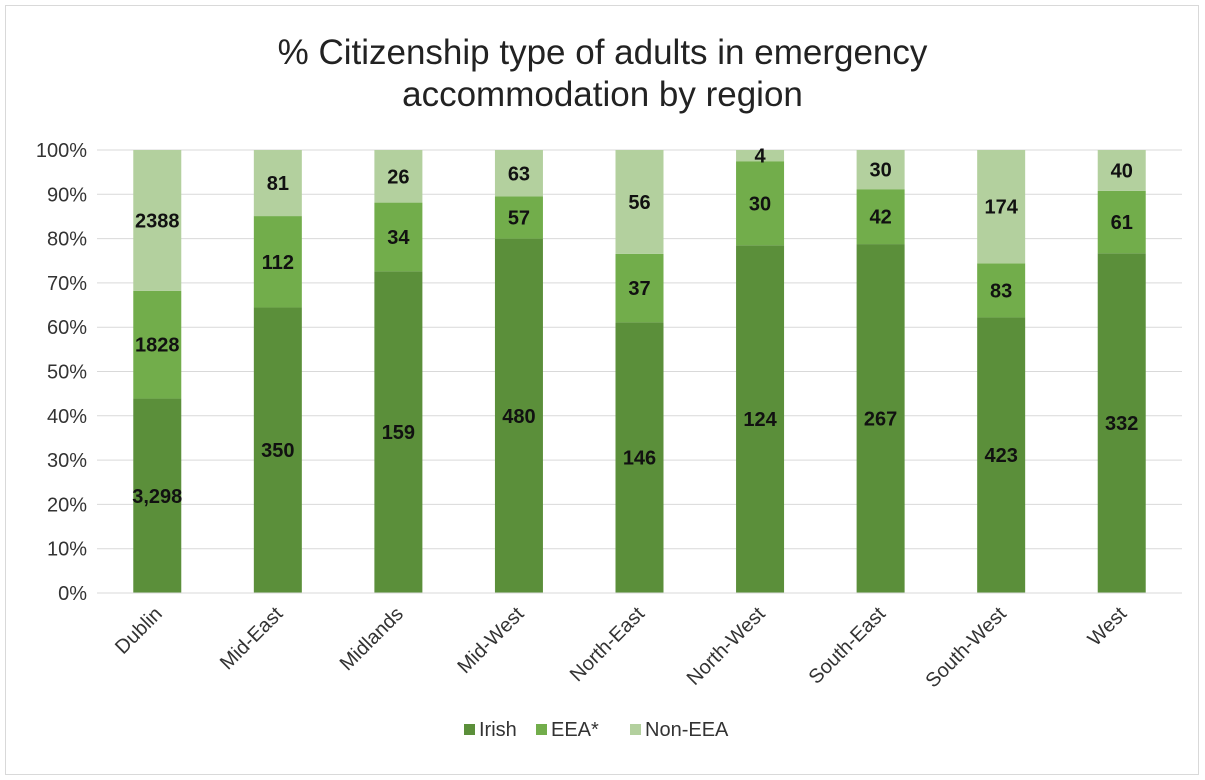  I want to click on data-label: 332, so click(1121, 424).